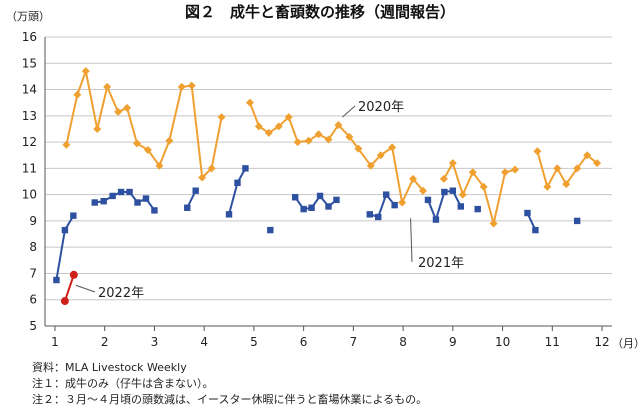 The height and width of the screenshot is (413, 640). I want to click on annotation-label: 2021年, so click(441, 263).